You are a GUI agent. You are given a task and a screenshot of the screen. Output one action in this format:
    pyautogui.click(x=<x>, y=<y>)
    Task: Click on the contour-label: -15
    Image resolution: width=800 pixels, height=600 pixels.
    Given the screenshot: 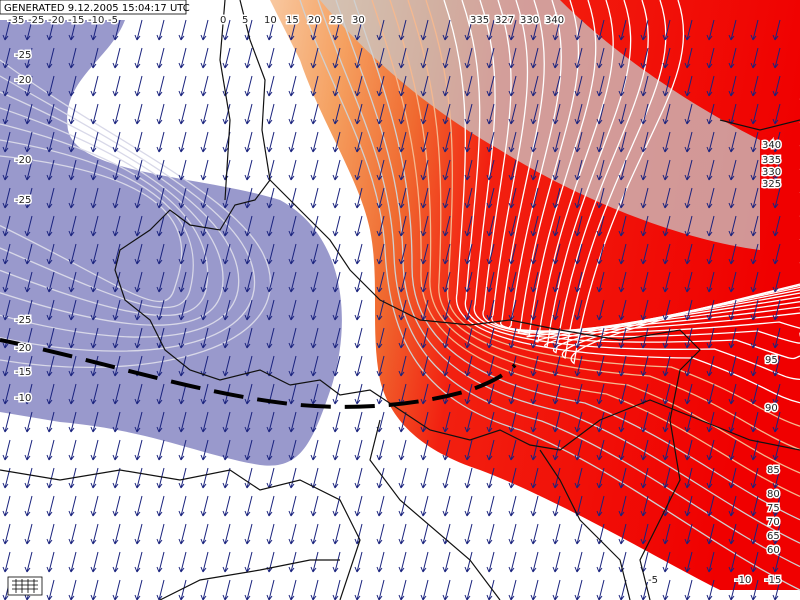 What is the action you would take?
    pyautogui.click(x=773, y=580)
    